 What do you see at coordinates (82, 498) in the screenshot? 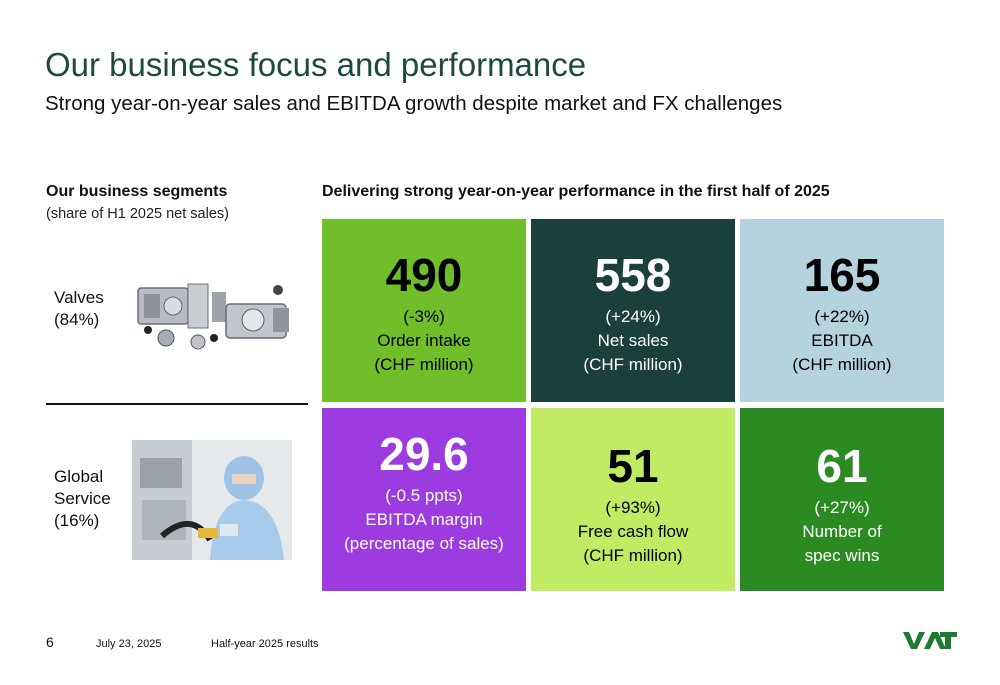
I see `segment-label-global-service: Global Service (16%)` at bounding box center [82, 498].